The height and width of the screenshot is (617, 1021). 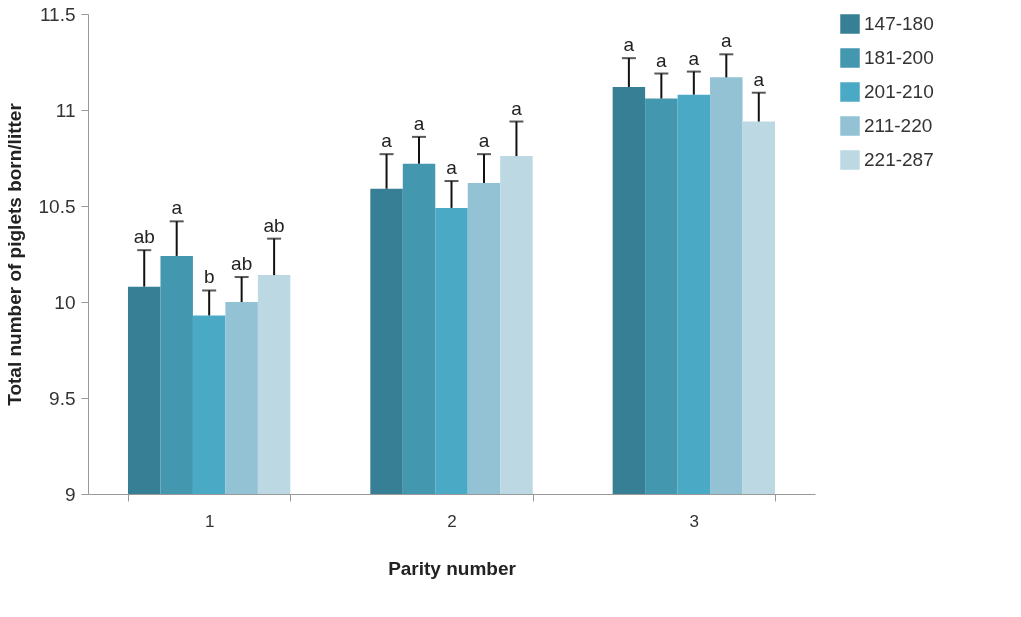 What do you see at coordinates (57, 206) in the screenshot?
I see `y-tick-label: 10.5` at bounding box center [57, 206].